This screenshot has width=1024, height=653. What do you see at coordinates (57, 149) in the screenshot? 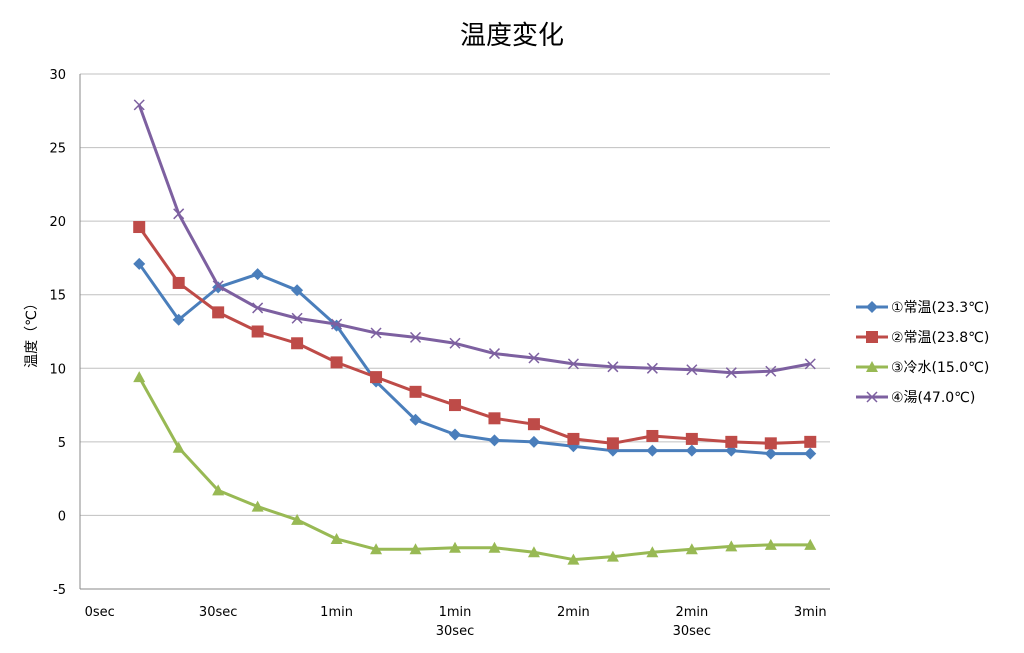
I see `y-tick-label: 25` at bounding box center [57, 149].